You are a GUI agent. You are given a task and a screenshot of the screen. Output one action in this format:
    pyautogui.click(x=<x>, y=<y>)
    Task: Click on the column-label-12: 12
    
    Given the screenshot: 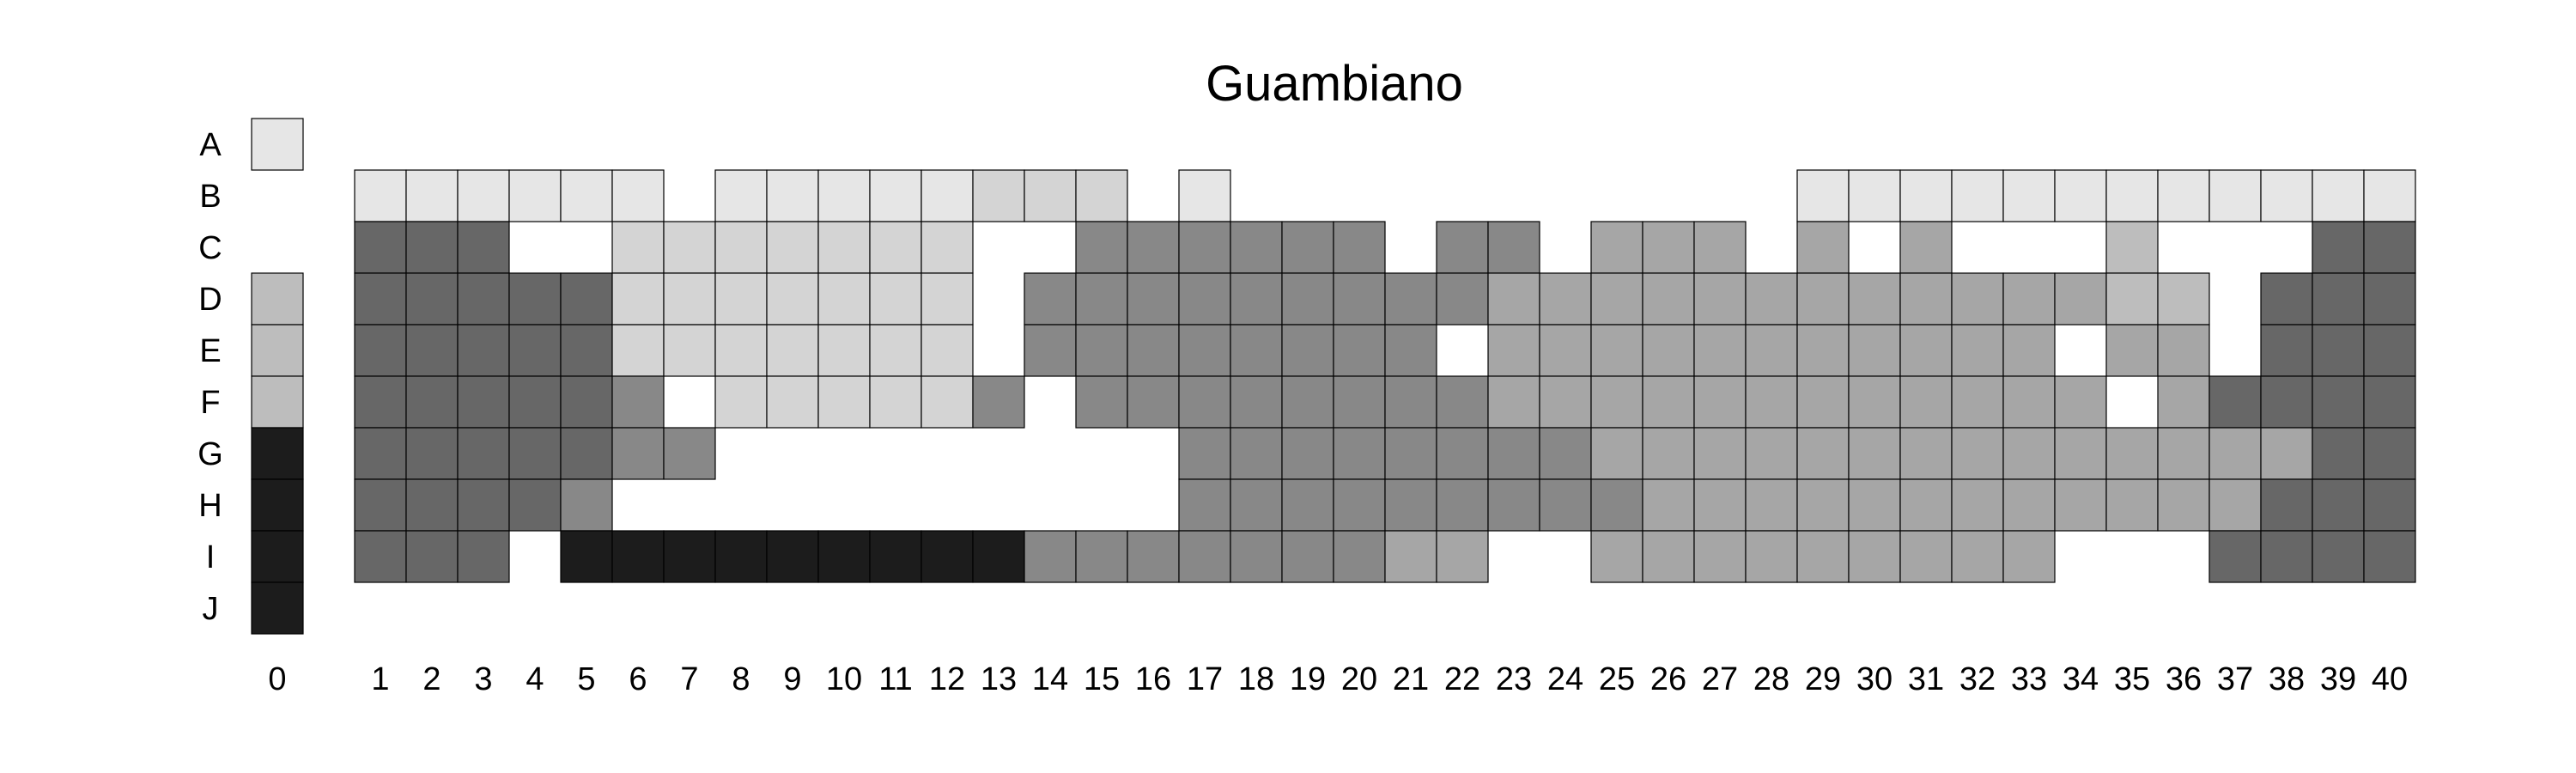 What is the action you would take?
    pyautogui.click(x=947, y=679)
    